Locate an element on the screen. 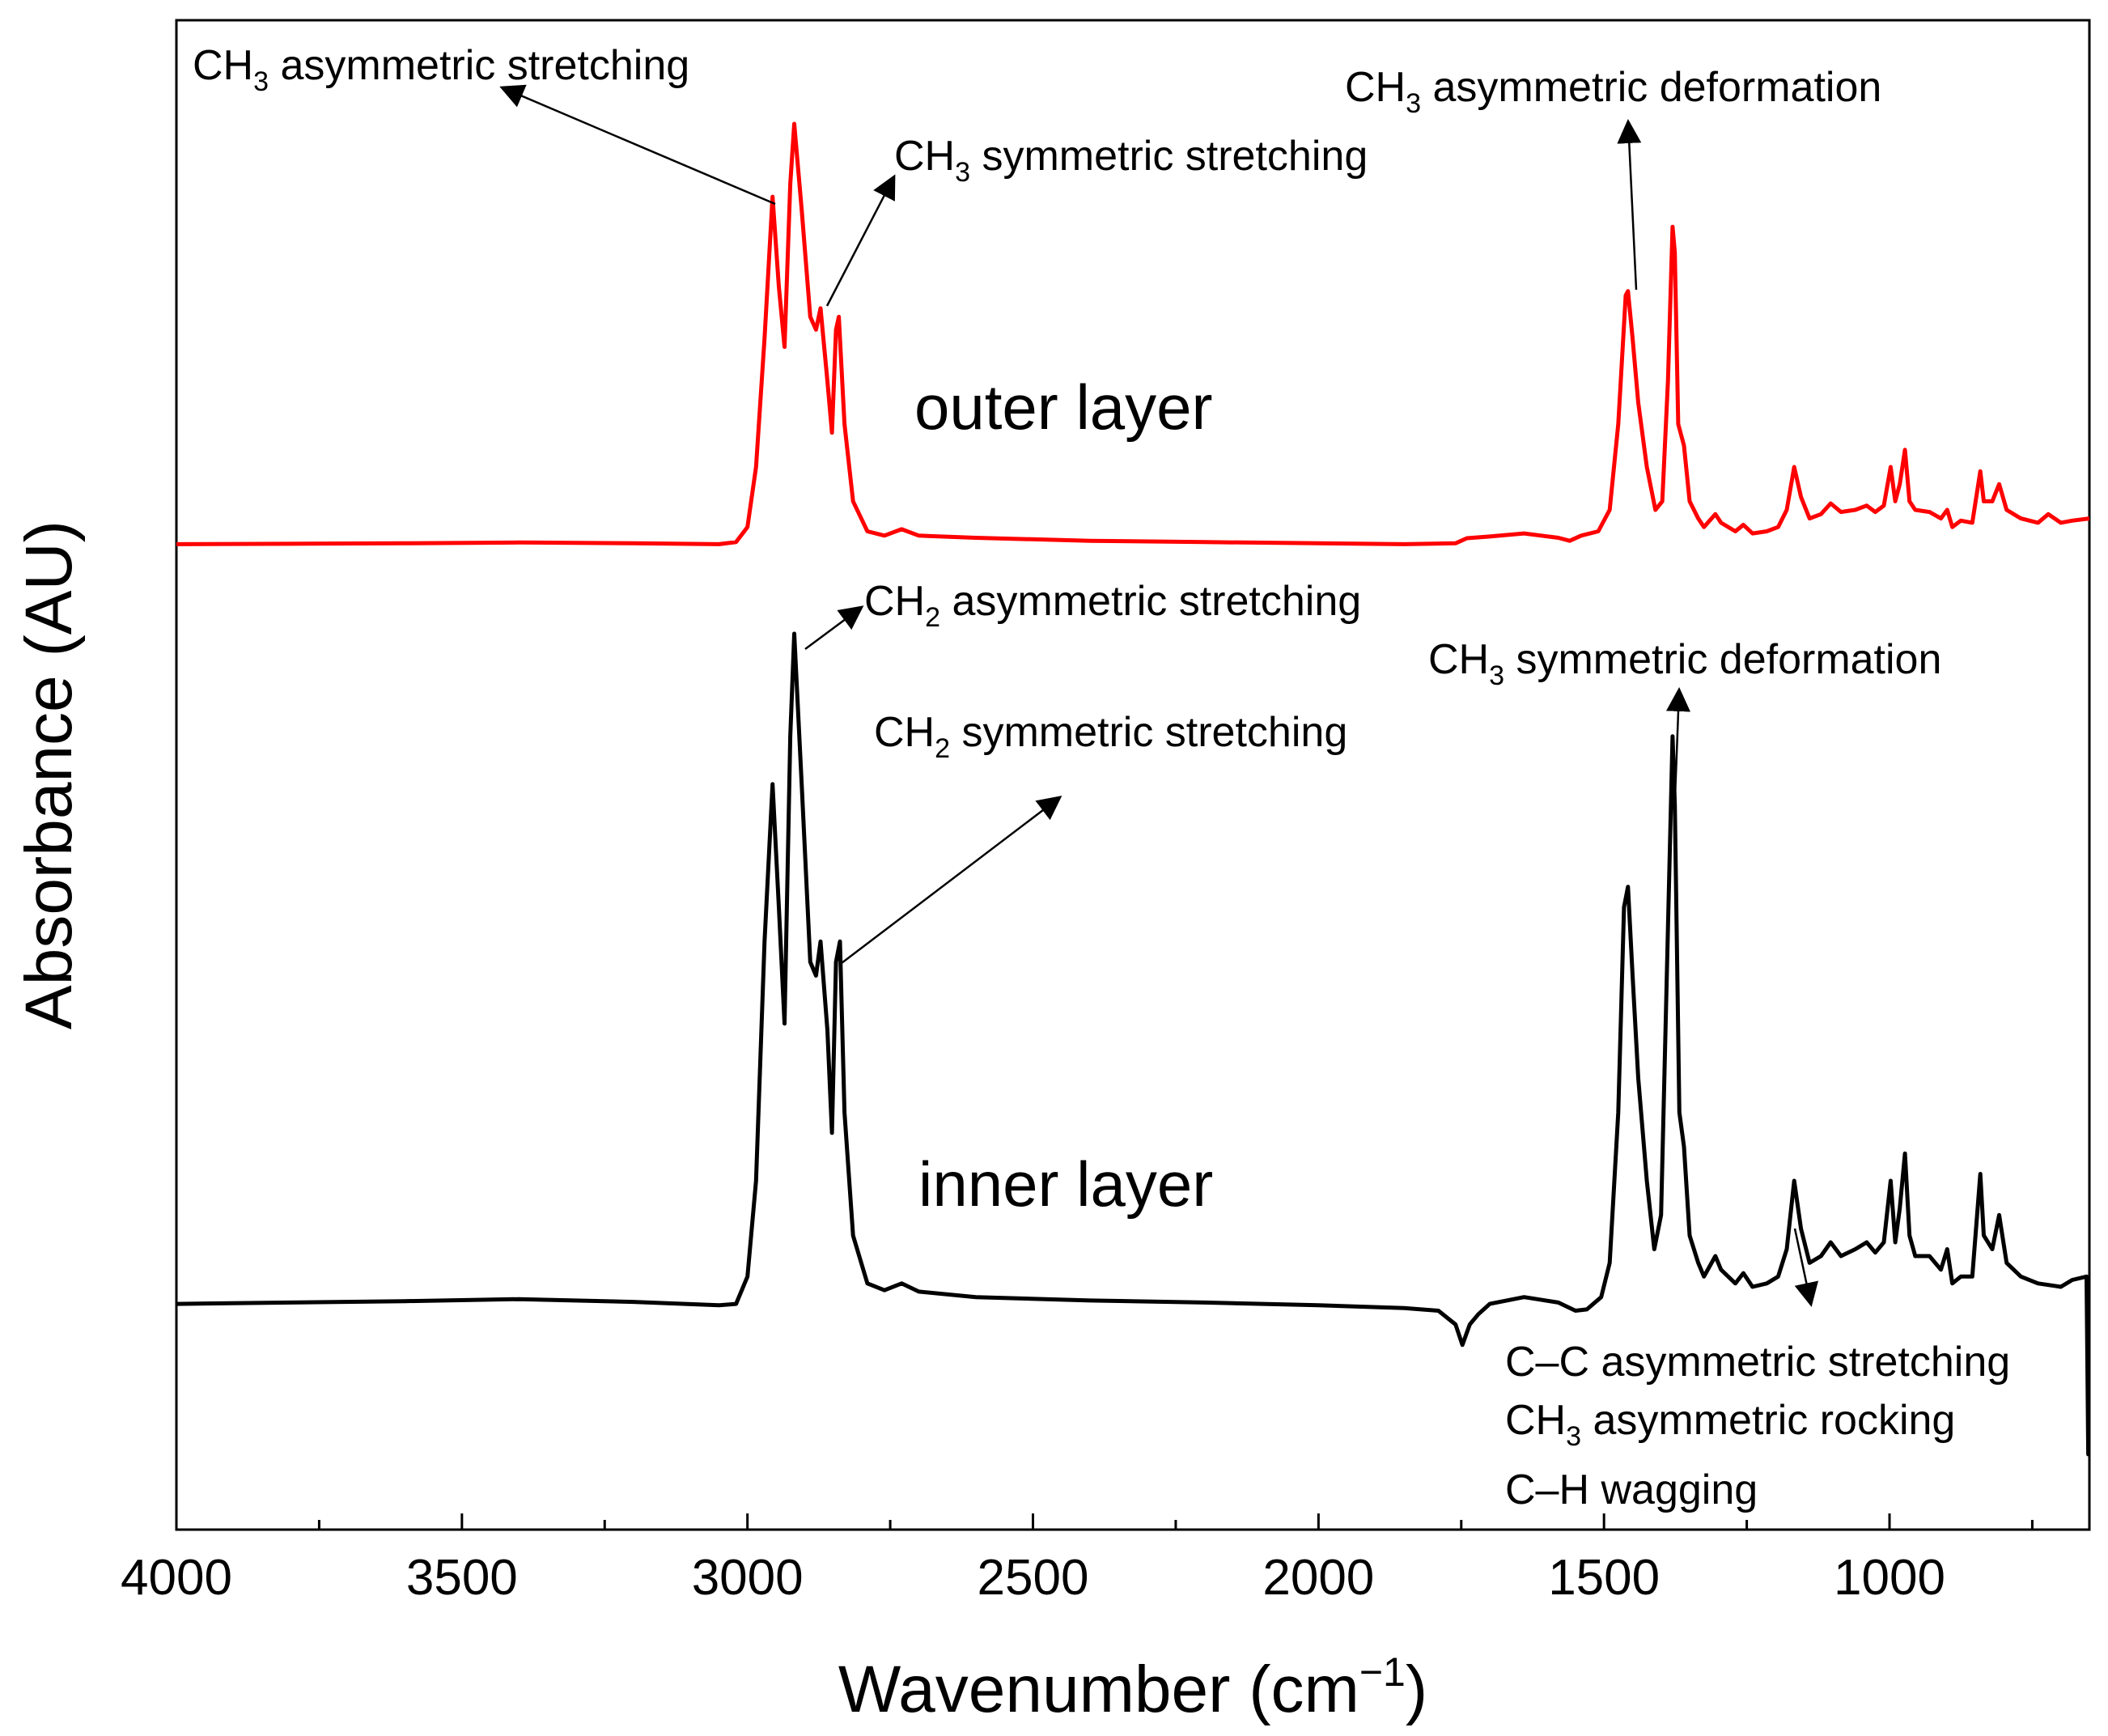 This screenshot has height=1736, width=2108. series-label-inner-layer: inner layer is located at coordinates (1066, 1184).